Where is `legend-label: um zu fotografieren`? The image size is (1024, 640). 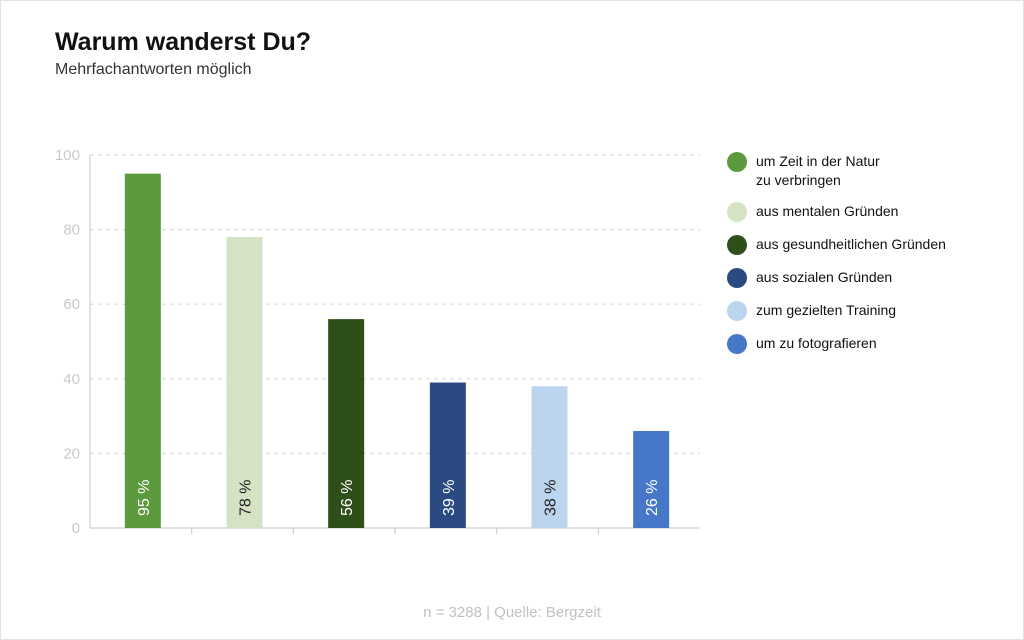
legend-label: um zu fotografieren is located at coordinates (816, 343).